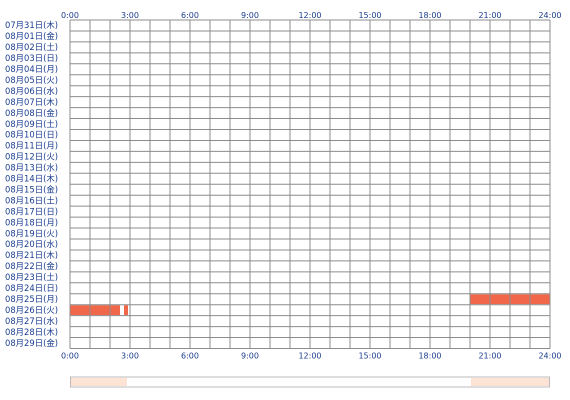 This screenshot has width=570, height=400. I want to click on day-label: 08月24日(日), so click(31, 288).